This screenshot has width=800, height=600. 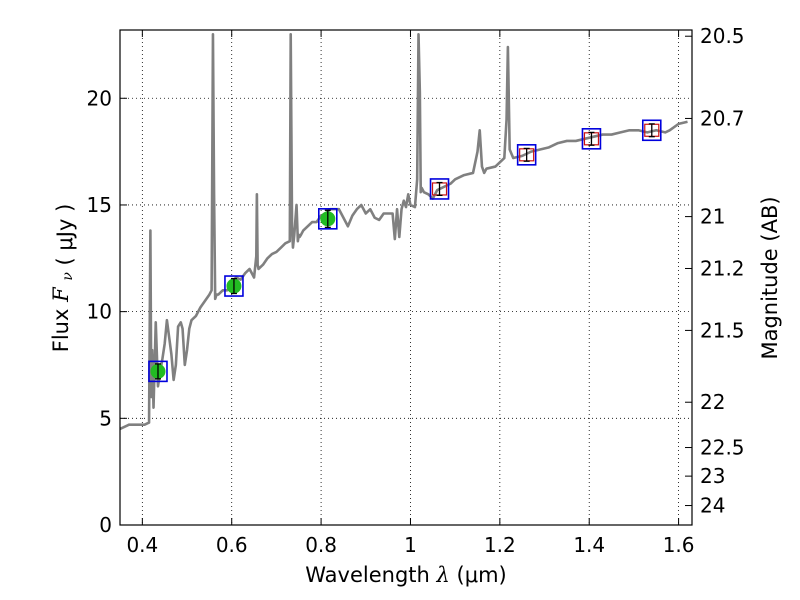 What do you see at coordinates (722, 448) in the screenshot?
I see `mag-tick-label: 22.5` at bounding box center [722, 448].